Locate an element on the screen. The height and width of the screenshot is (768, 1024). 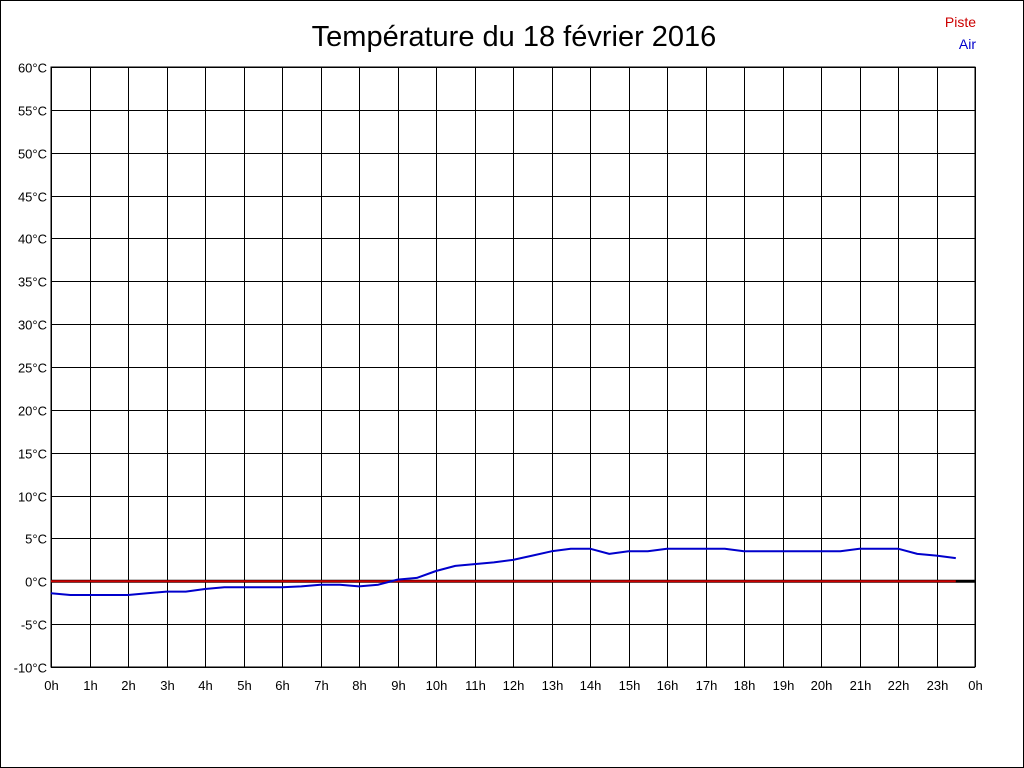
y-tick-label: 5°C is located at coordinates (36, 539).